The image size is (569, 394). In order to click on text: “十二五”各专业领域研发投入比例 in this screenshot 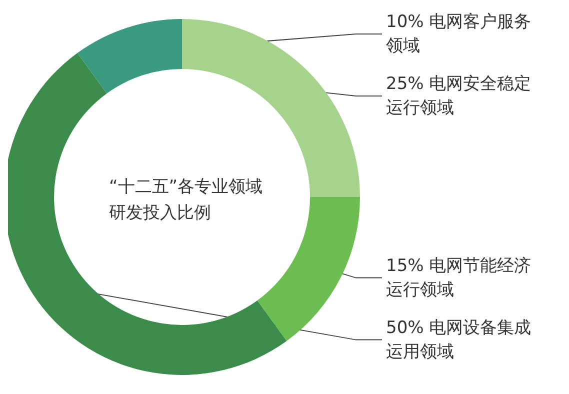, I will do `click(186, 200)`.